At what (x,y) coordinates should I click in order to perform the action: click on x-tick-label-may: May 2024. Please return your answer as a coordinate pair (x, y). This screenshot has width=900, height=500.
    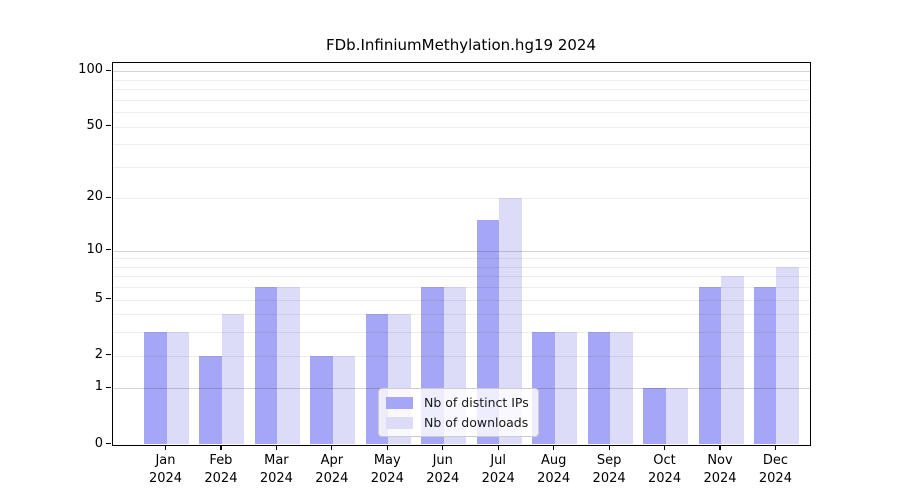
    Looking at the image, I should click on (387, 469).